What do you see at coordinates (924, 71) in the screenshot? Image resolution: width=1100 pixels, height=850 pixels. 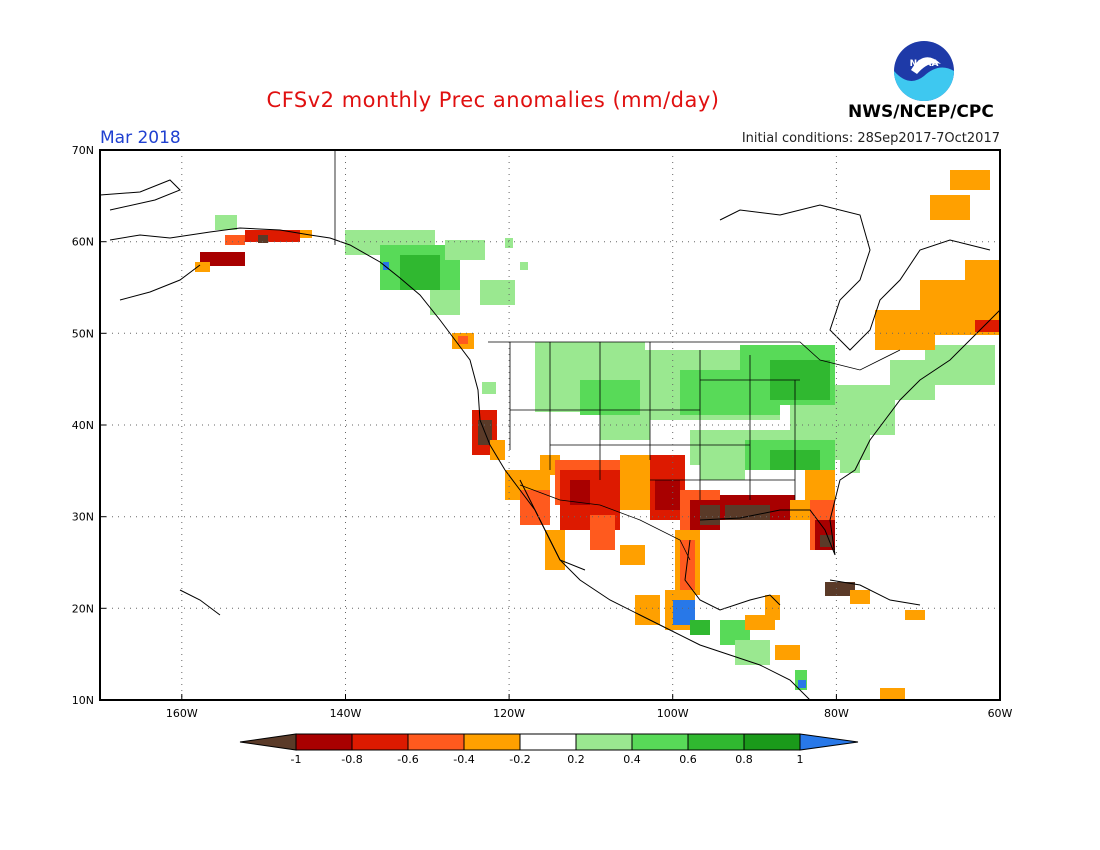 I see `noaa-logo: NOAA` at bounding box center [924, 71].